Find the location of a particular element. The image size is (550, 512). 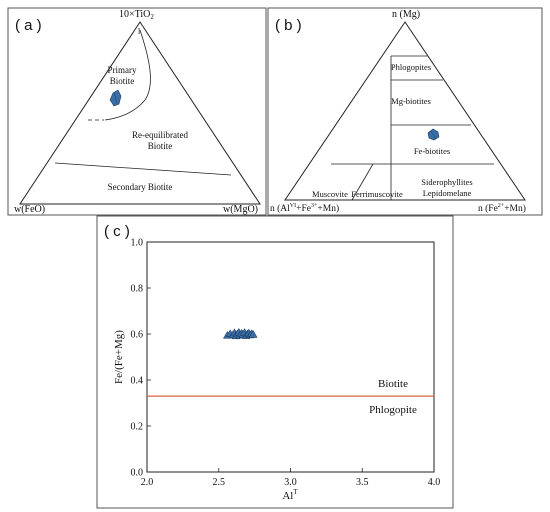

panel-a-region-primary-2: Biotite is located at coordinates (122, 81).